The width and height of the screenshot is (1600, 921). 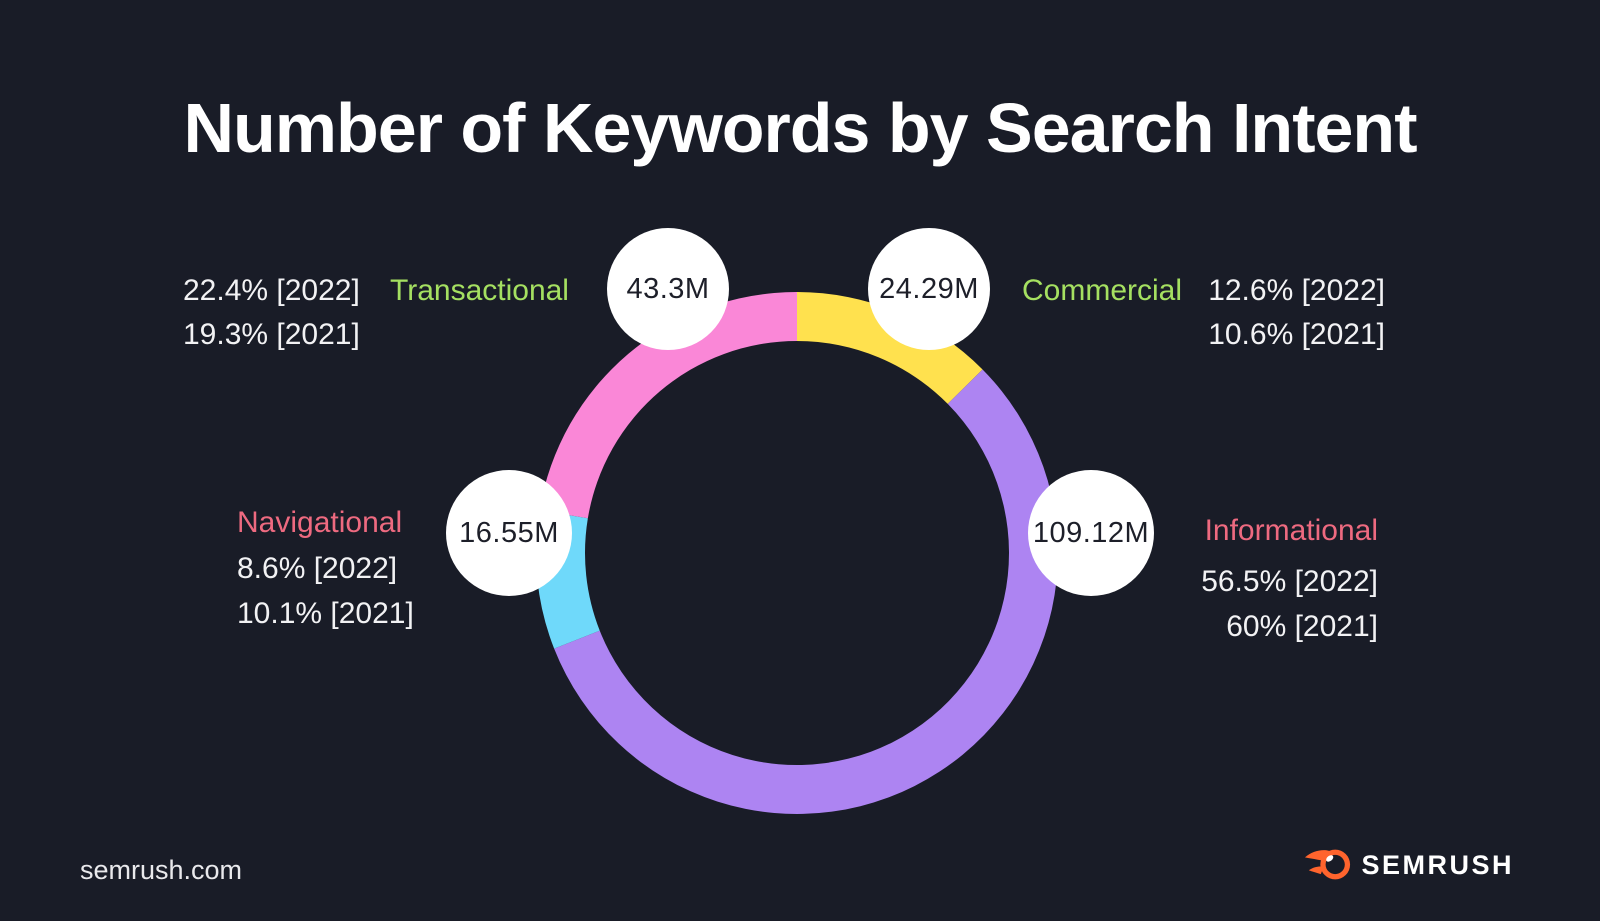 I want to click on transactional-value: 43.3M, so click(x=668, y=288).